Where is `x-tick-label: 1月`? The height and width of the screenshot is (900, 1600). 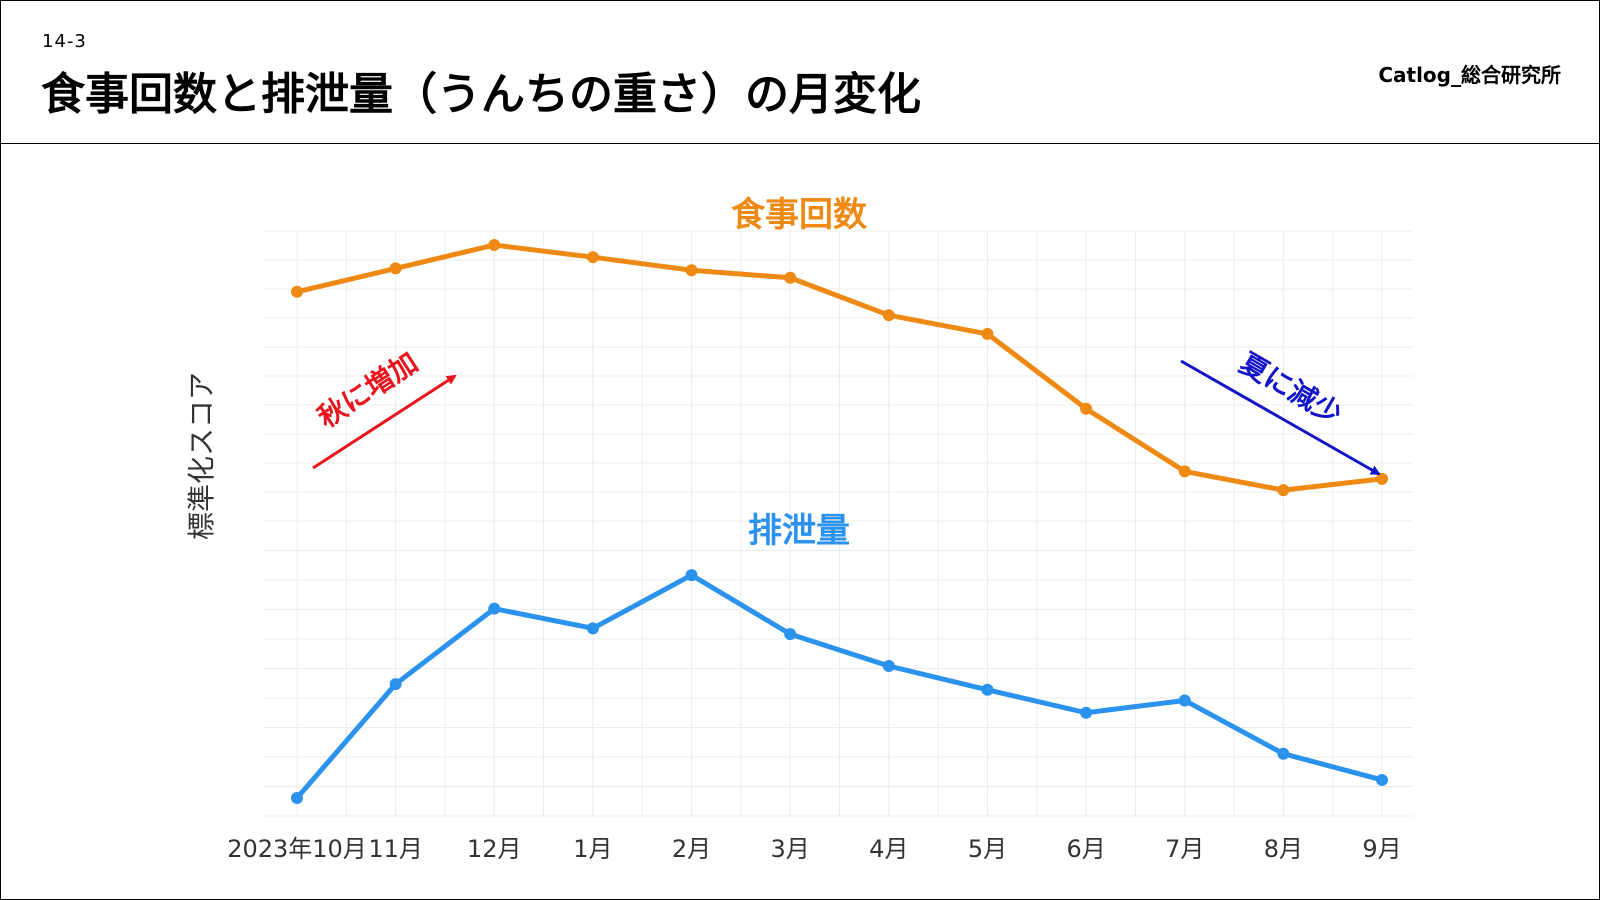
x-tick-label: 1月 is located at coordinates (592, 849).